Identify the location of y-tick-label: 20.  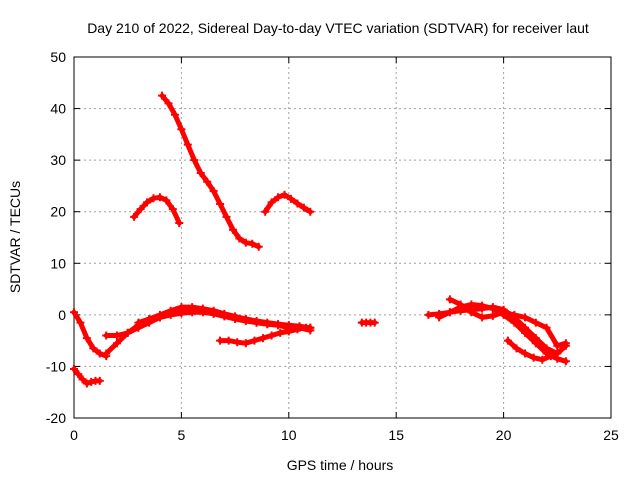
(58, 212).